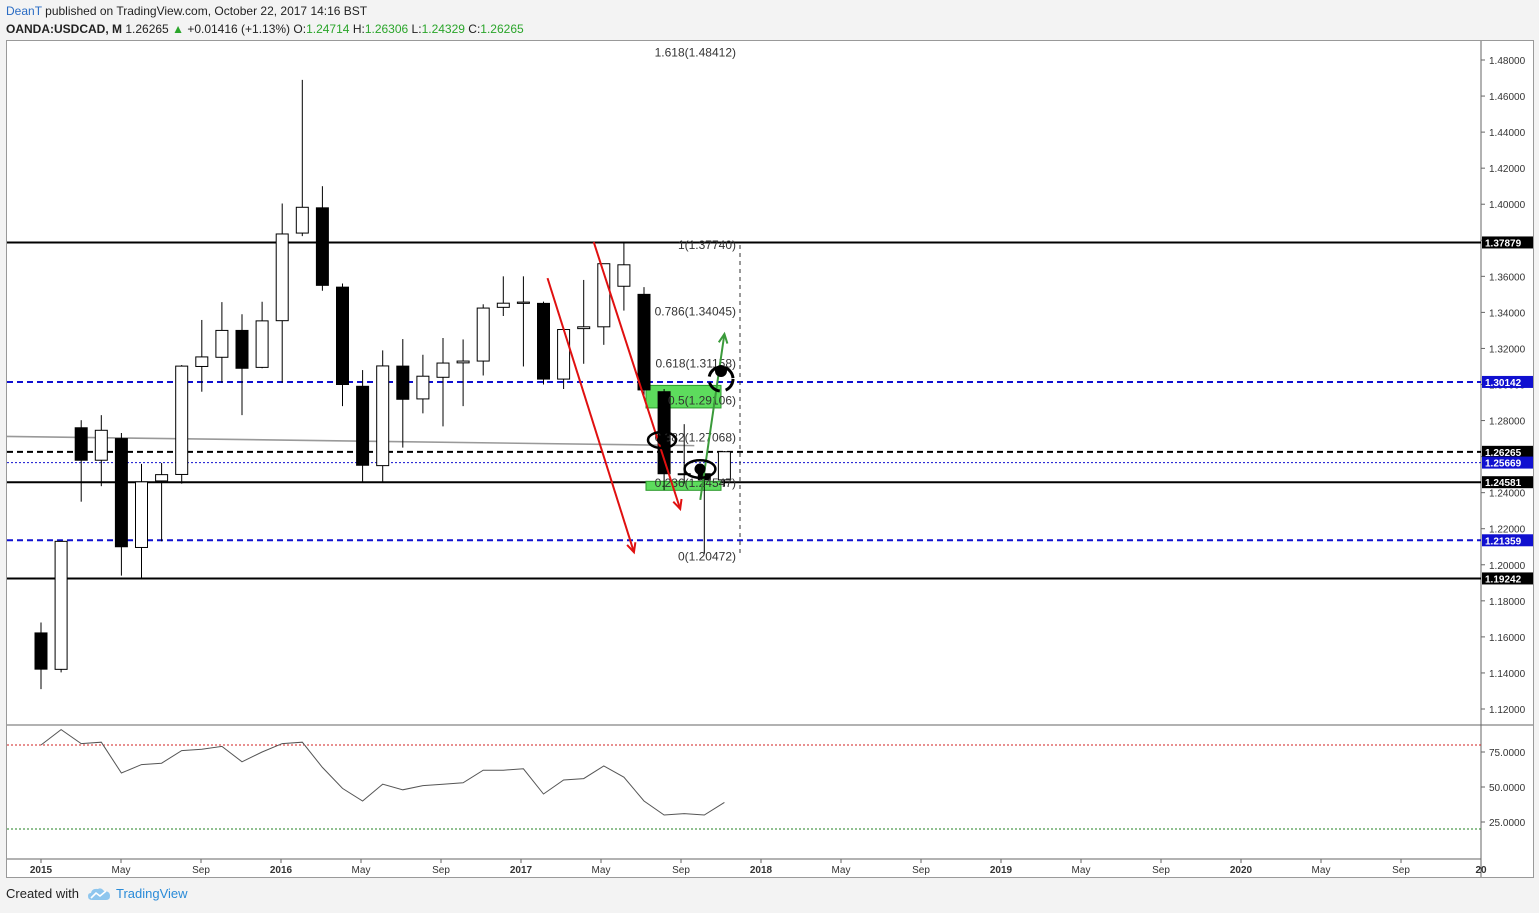 This screenshot has width=1539, height=913. Describe the element at coordinates (1507, 823) in the screenshot. I see `rsi-tick-label: 25.0000` at that location.